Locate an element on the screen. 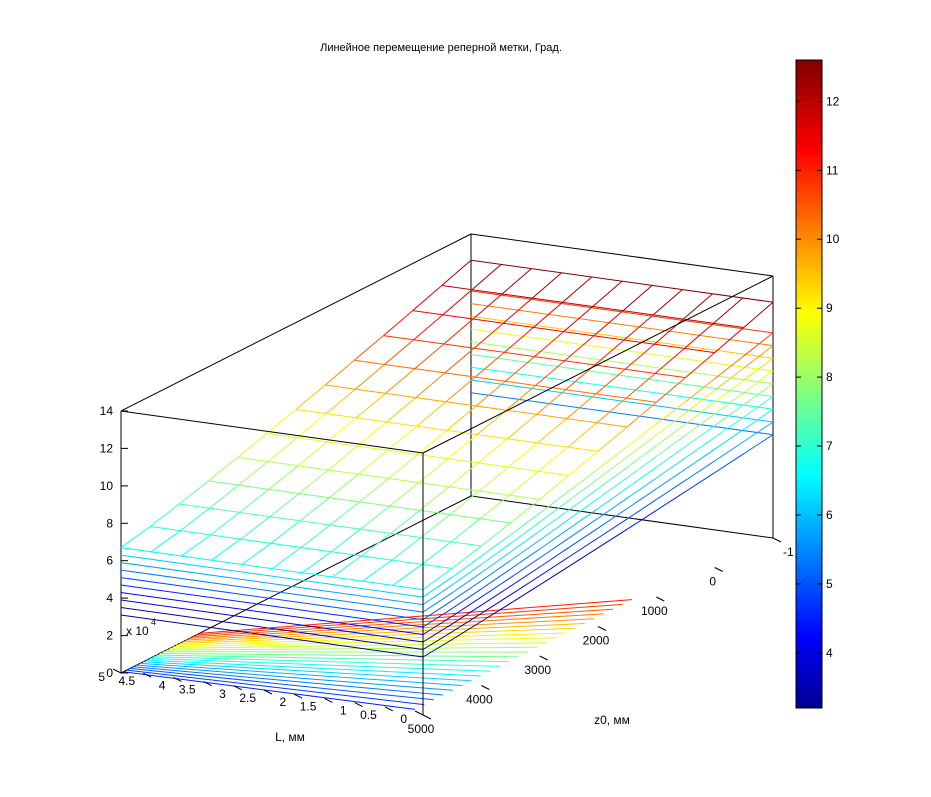 Image resolution: width=931 pixels, height=797 pixels. x-axis-exponent-label: x 10 is located at coordinates (137, 631).